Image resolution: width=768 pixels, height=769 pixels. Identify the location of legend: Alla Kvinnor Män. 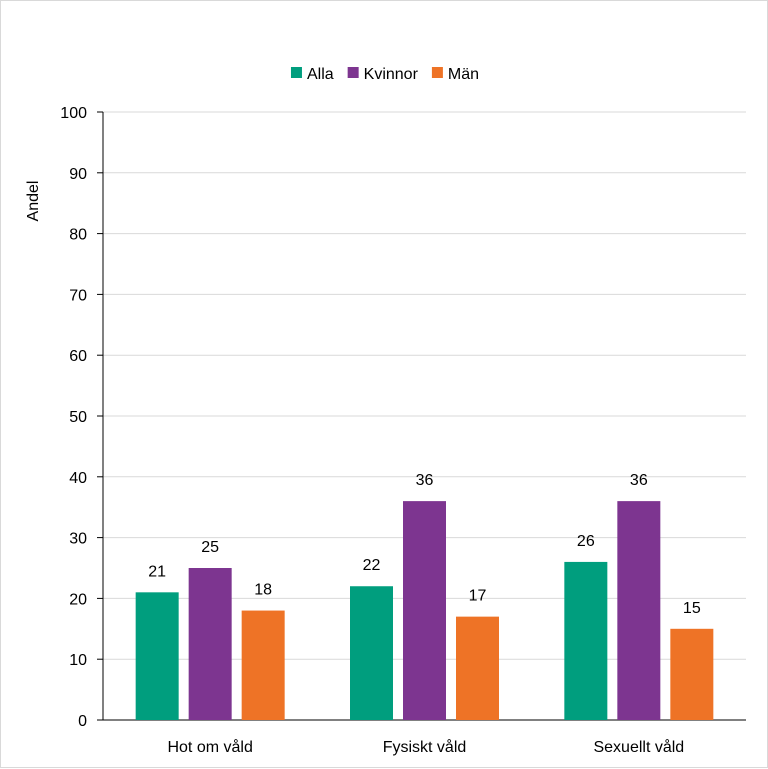
(384, 74).